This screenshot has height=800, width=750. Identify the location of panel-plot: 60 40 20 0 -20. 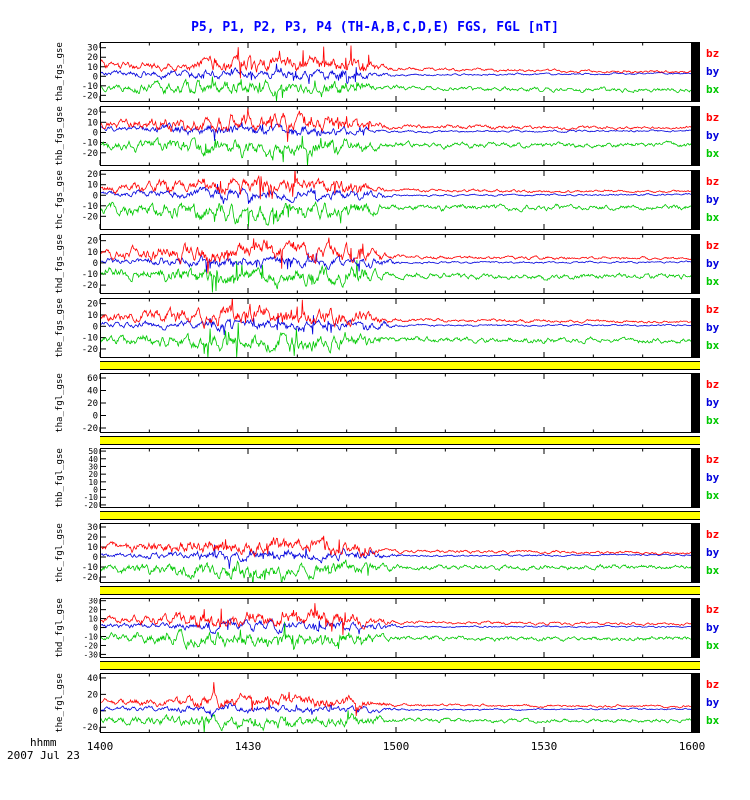
(391, 403).